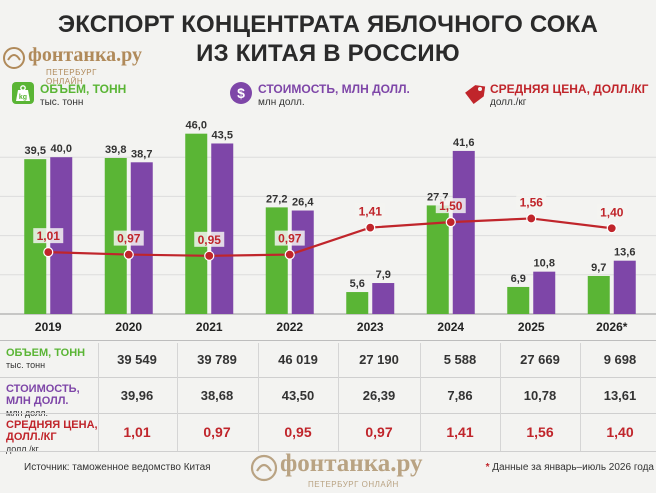 The height and width of the screenshot is (493, 656). Describe the element at coordinates (217, 395) in the screenshot. I see `table-cell: 38,68` at that location.